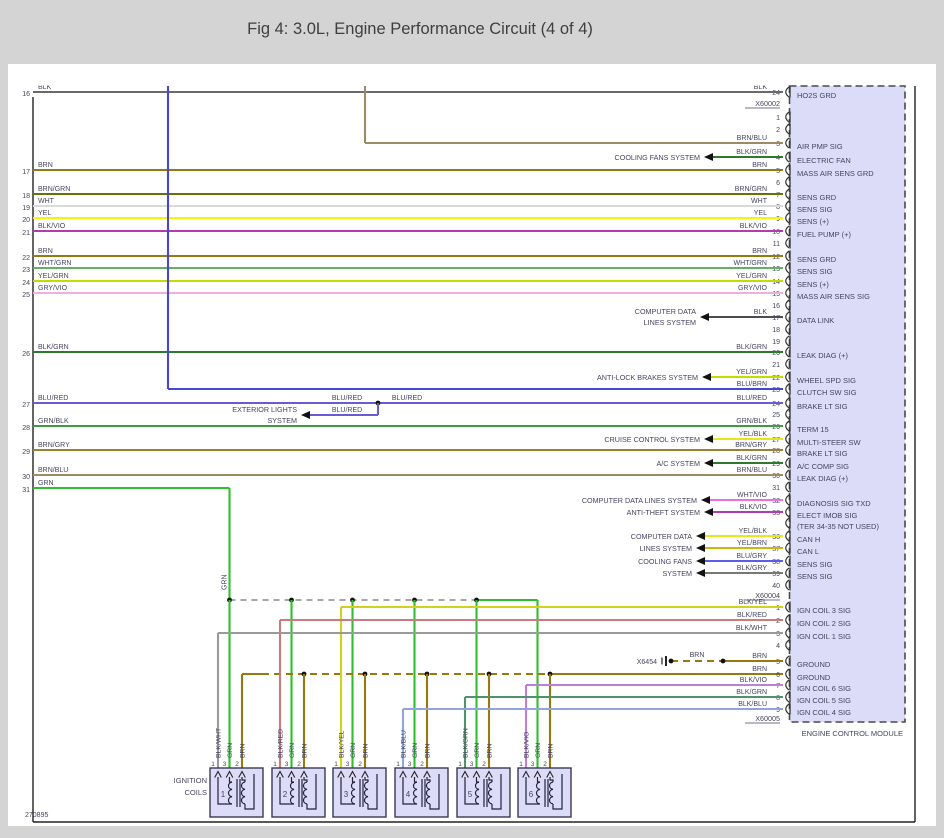 The height and width of the screenshot is (838, 944). Describe the element at coordinates (829, 442) in the screenshot. I see `pin-signal-name: MULTI-STEER SW` at that location.